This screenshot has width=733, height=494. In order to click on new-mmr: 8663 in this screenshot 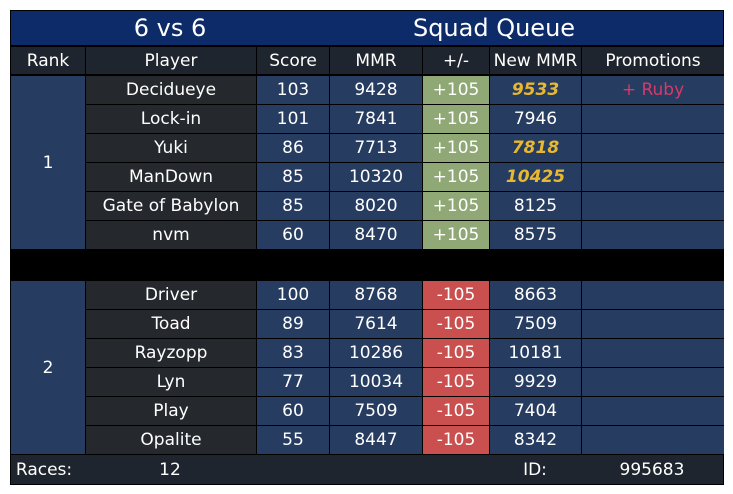, I will do `click(535, 295)`.